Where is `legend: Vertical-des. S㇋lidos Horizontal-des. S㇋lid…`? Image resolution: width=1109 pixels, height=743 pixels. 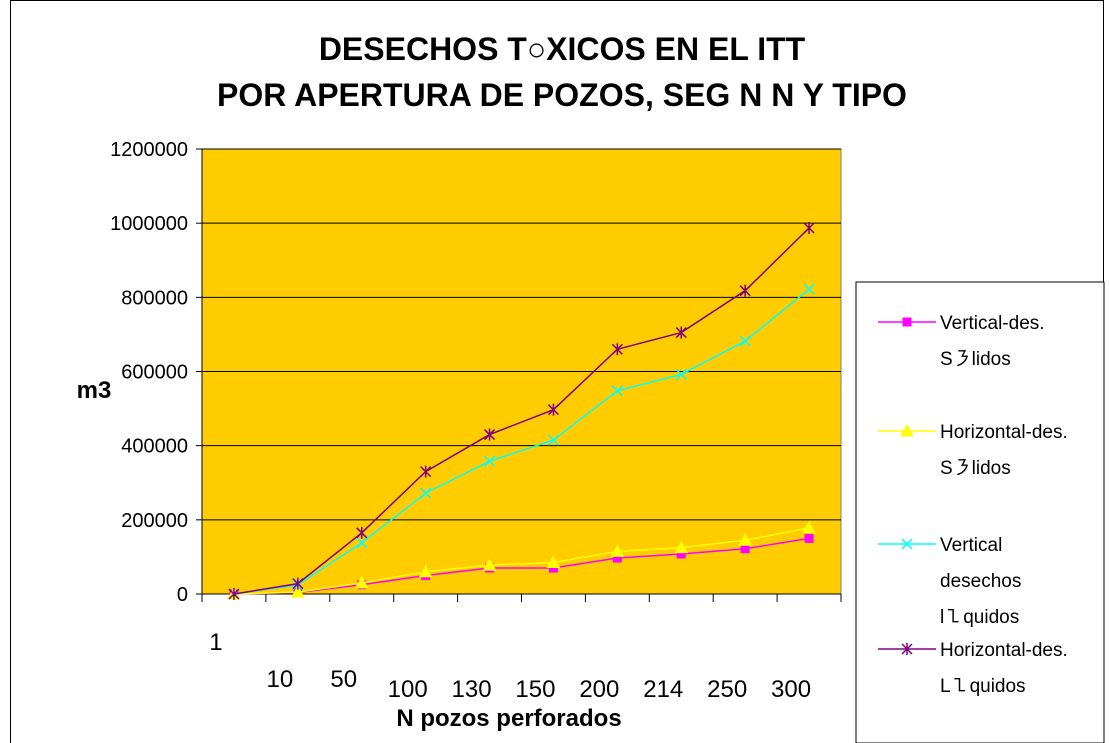 legend: Vertical-des. S㇋lidos Horizontal-des. S㇋lid… is located at coordinates (980, 512).